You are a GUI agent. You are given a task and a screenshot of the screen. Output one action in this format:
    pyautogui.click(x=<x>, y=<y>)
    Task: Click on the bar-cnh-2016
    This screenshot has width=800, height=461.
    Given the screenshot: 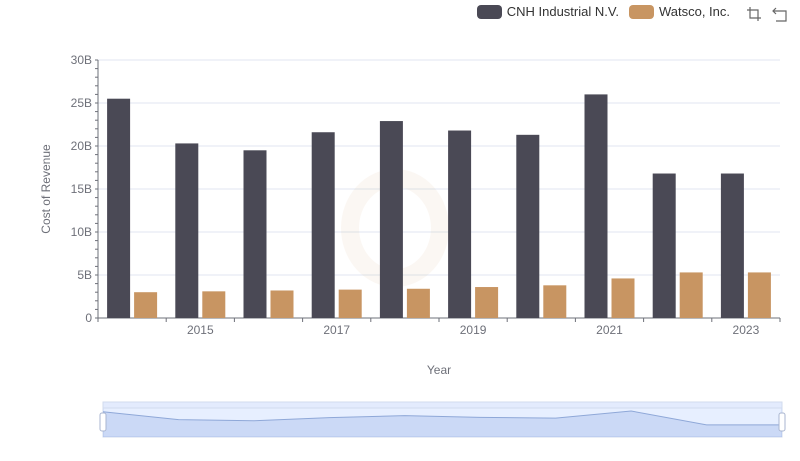 What is the action you would take?
    pyautogui.click(x=255, y=234)
    